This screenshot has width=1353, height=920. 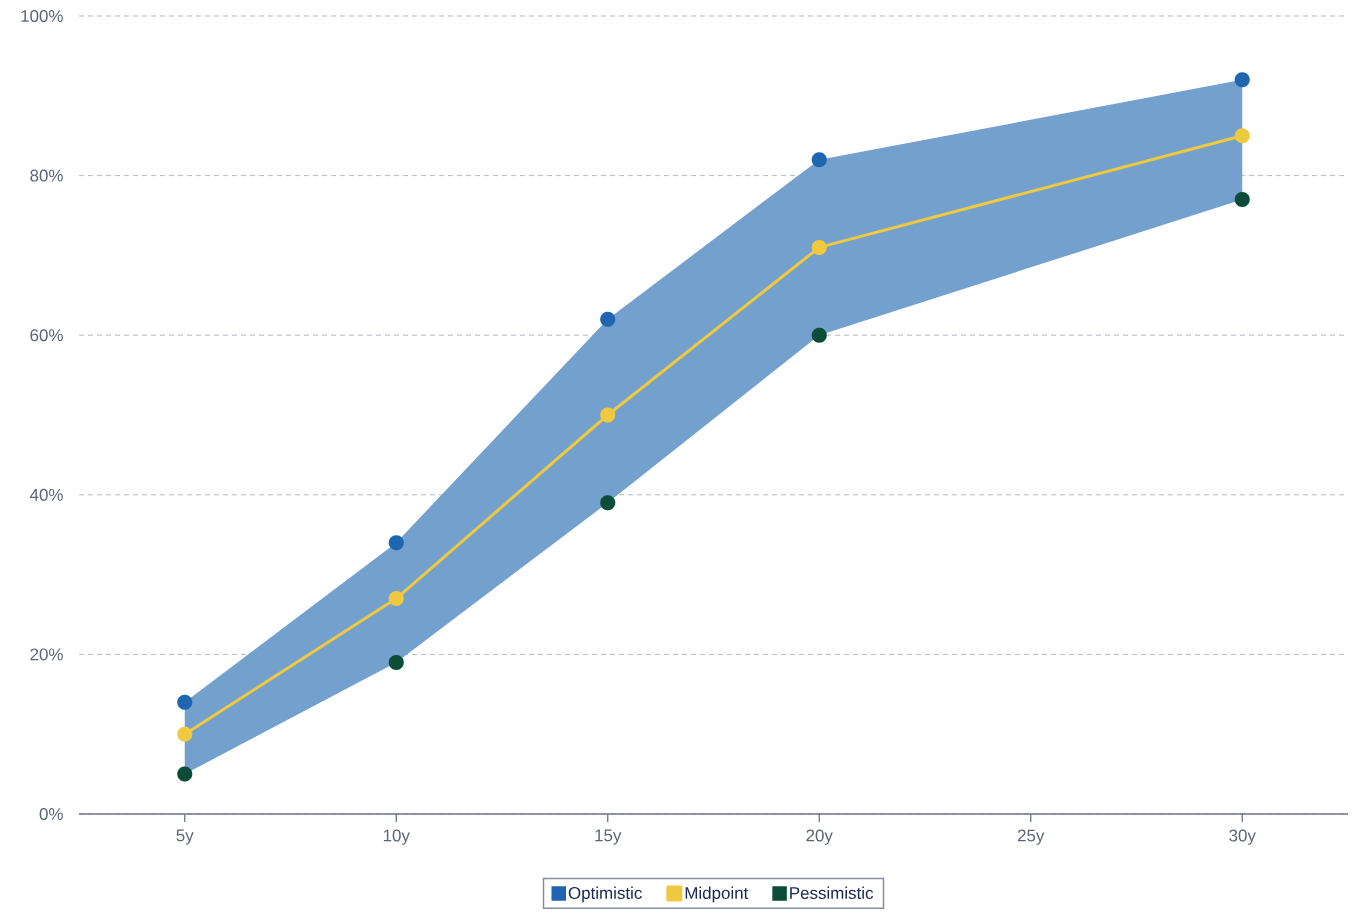 What do you see at coordinates (46, 175) in the screenshot?
I see `y-tick-label: 80%` at bounding box center [46, 175].